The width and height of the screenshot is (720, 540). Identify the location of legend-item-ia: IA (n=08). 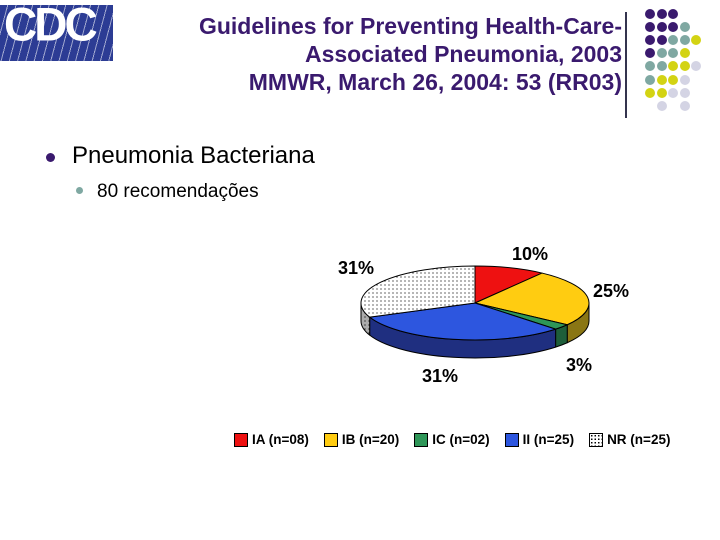
(271, 439).